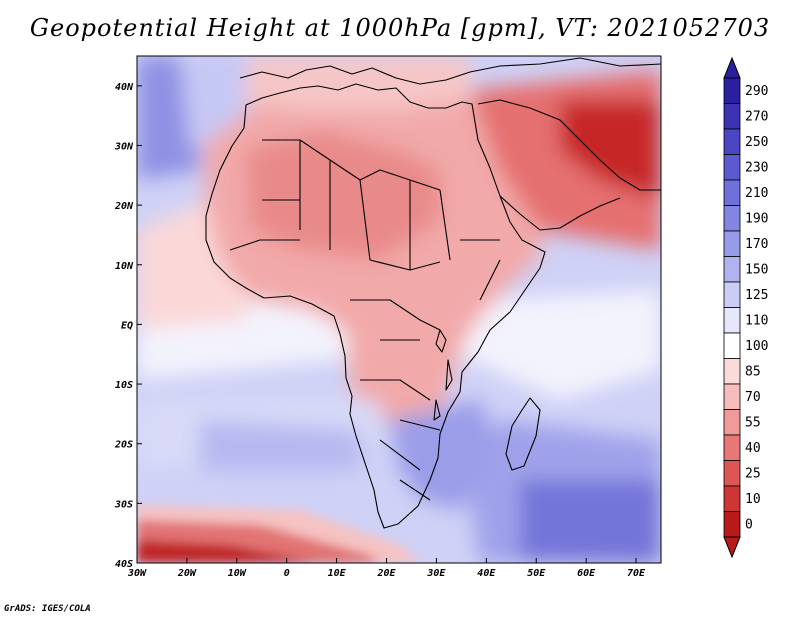 The width and height of the screenshot is (800, 618). Describe the element at coordinates (123, 445) in the screenshot. I see `y-tick-label: 20S` at that location.